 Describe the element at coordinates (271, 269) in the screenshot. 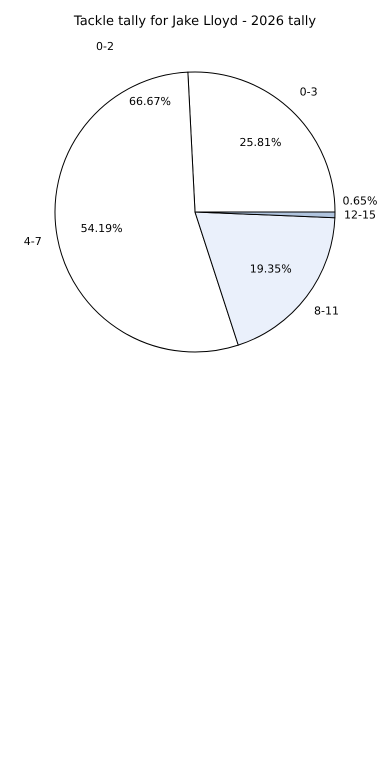

I see `data-label: 19.35%` at that location.